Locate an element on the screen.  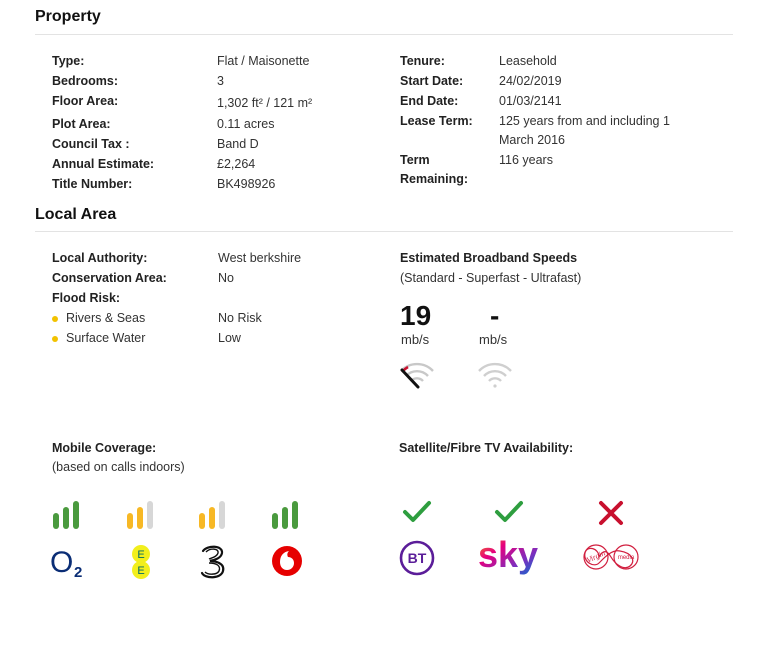
annual-estimate-label: Annual Estimate: is located at coordinates (103, 164).